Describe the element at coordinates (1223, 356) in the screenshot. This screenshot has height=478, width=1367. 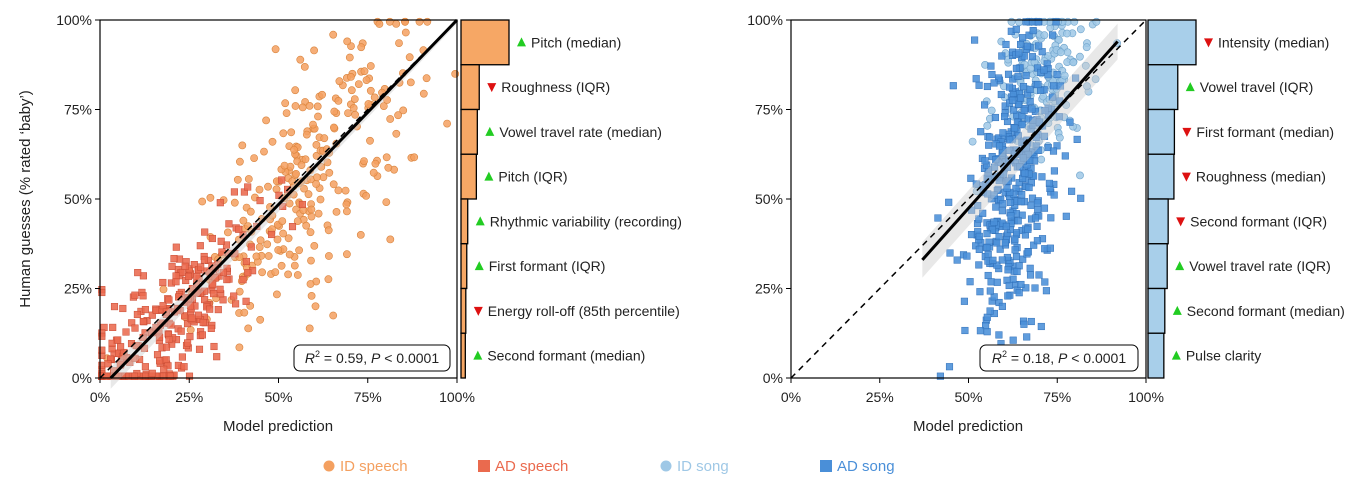
I see `feature-label: Pulse clarity` at that location.